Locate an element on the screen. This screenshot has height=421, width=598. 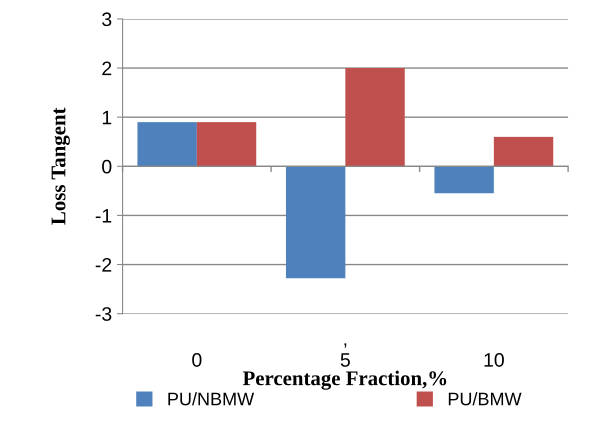
x-axis-title: Percentage Fraction,% is located at coordinates (344, 380).